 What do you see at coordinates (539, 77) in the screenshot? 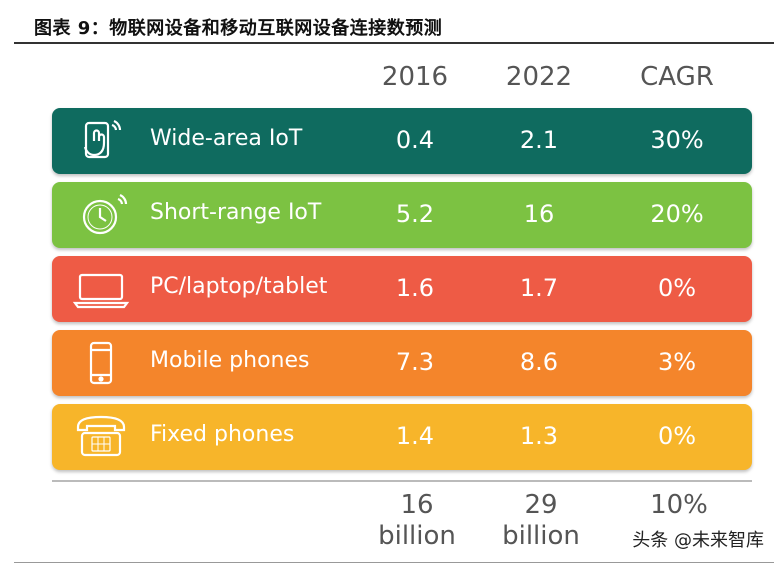
I see `column-header-2022: 2022` at bounding box center [539, 77].